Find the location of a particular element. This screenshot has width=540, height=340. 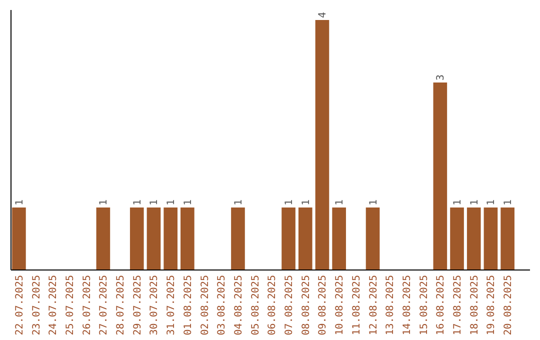

x-tick-label: 02.08.2025 is located at coordinates (205, 305).